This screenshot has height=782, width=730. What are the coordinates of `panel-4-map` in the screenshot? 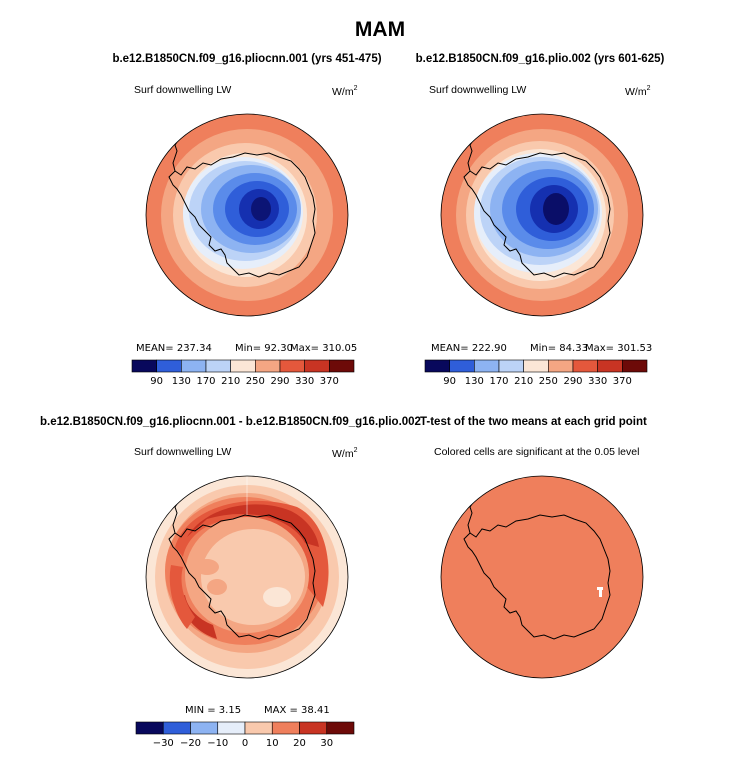 It's located at (542, 577).